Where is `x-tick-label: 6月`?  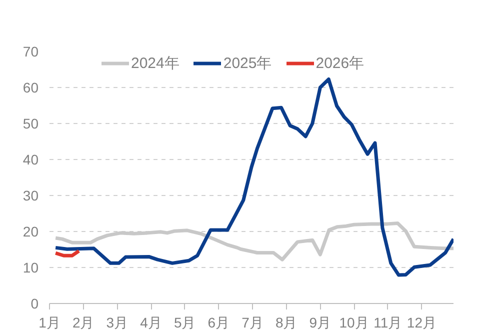
x-tick-label: 6月 is located at coordinates (219, 322).